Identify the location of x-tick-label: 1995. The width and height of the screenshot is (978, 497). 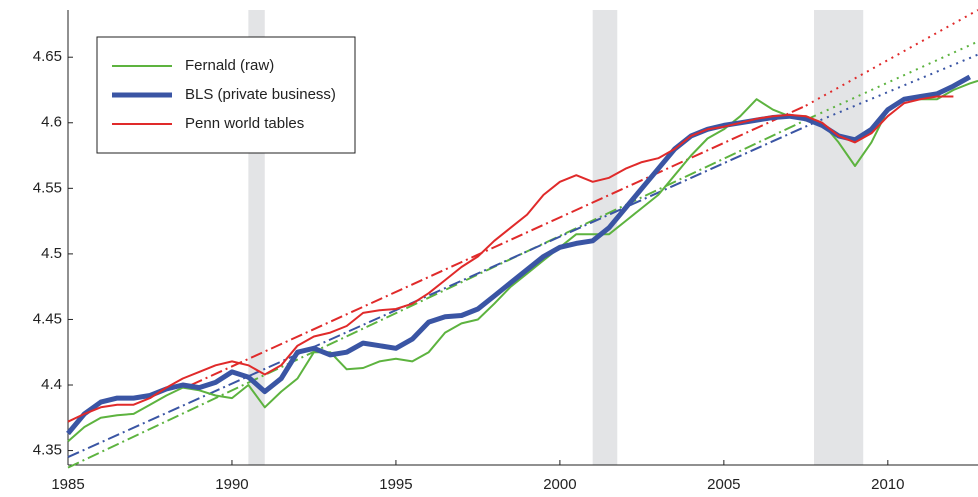
(395, 484).